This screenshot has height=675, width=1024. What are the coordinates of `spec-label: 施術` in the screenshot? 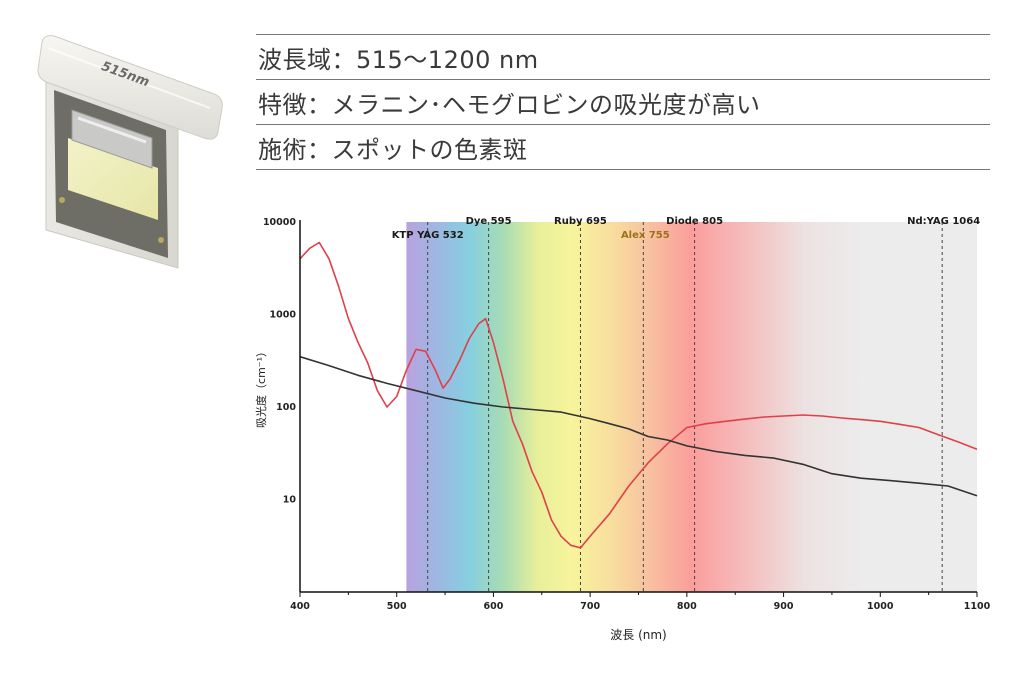 It's located at (282, 149).